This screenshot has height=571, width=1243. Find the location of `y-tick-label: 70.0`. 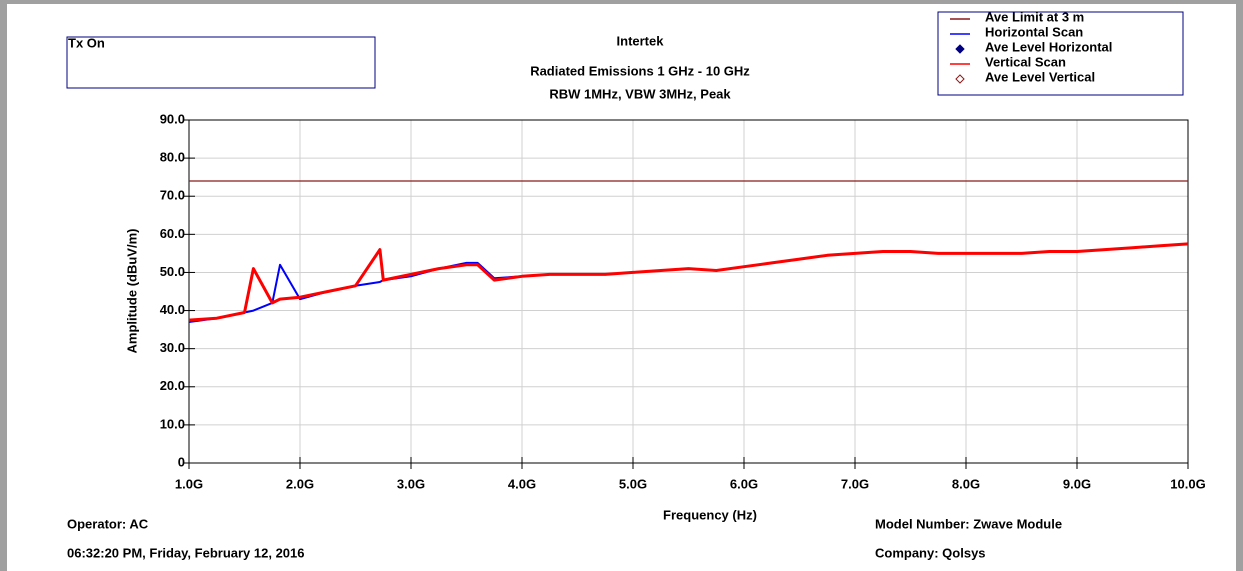

y-tick-label: 70.0 is located at coordinates (172, 195).